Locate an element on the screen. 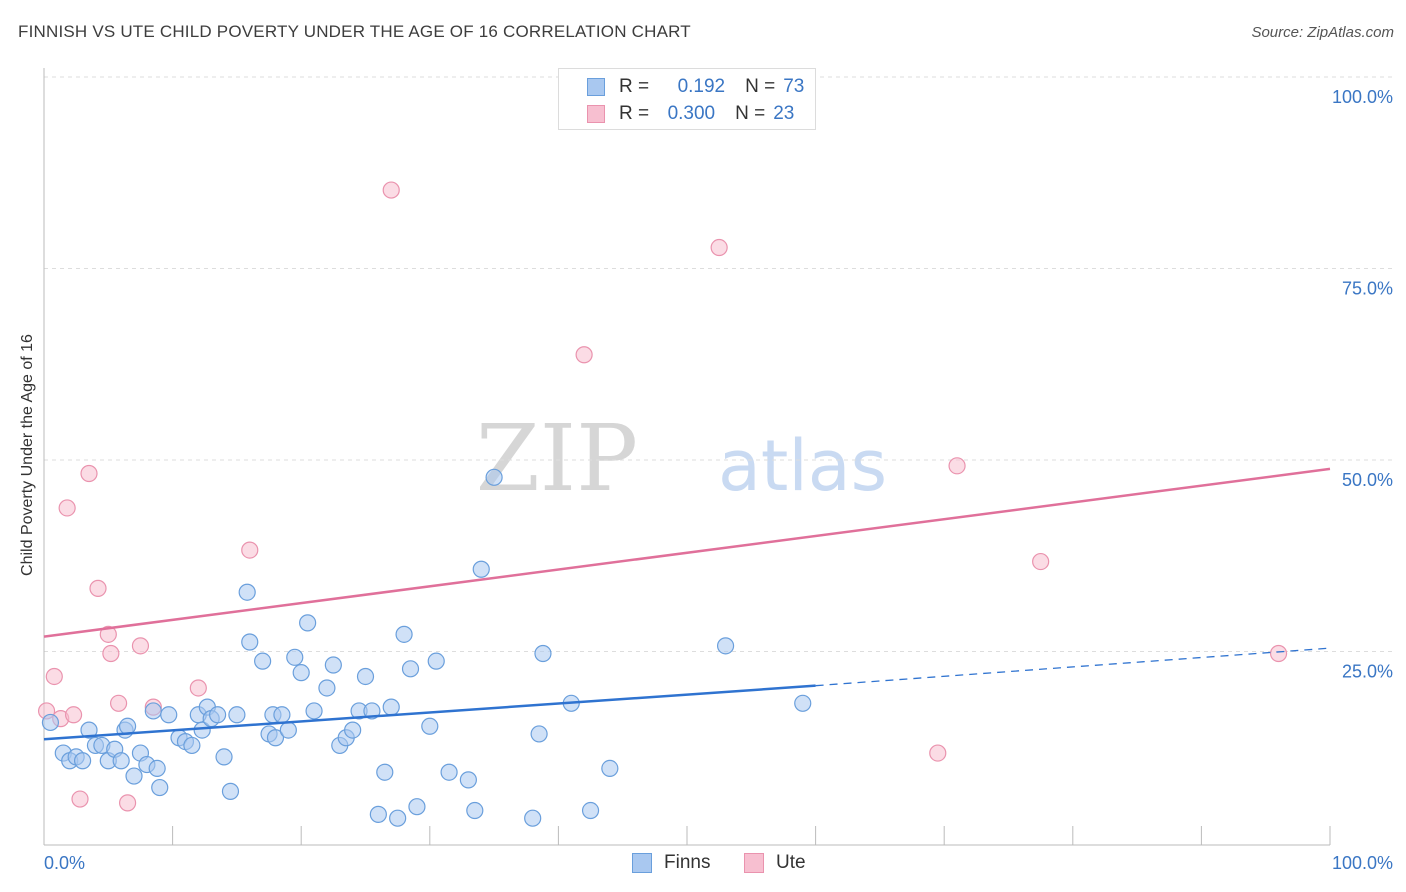 This screenshot has width=1406, height=892. legend-row-ute: R = 0.300 N = 23 is located at coordinates (690, 114).